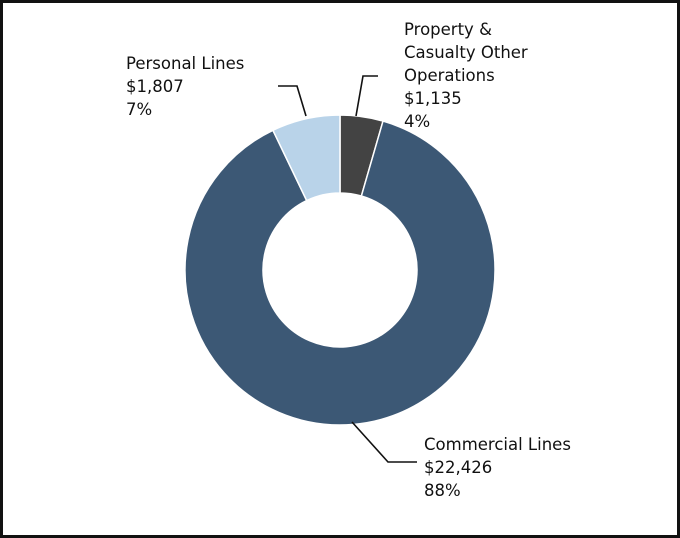 The height and width of the screenshot is (538, 680). Describe the element at coordinates (458, 467) in the screenshot. I see `label-commercial-lines-value: $22,426` at that location.